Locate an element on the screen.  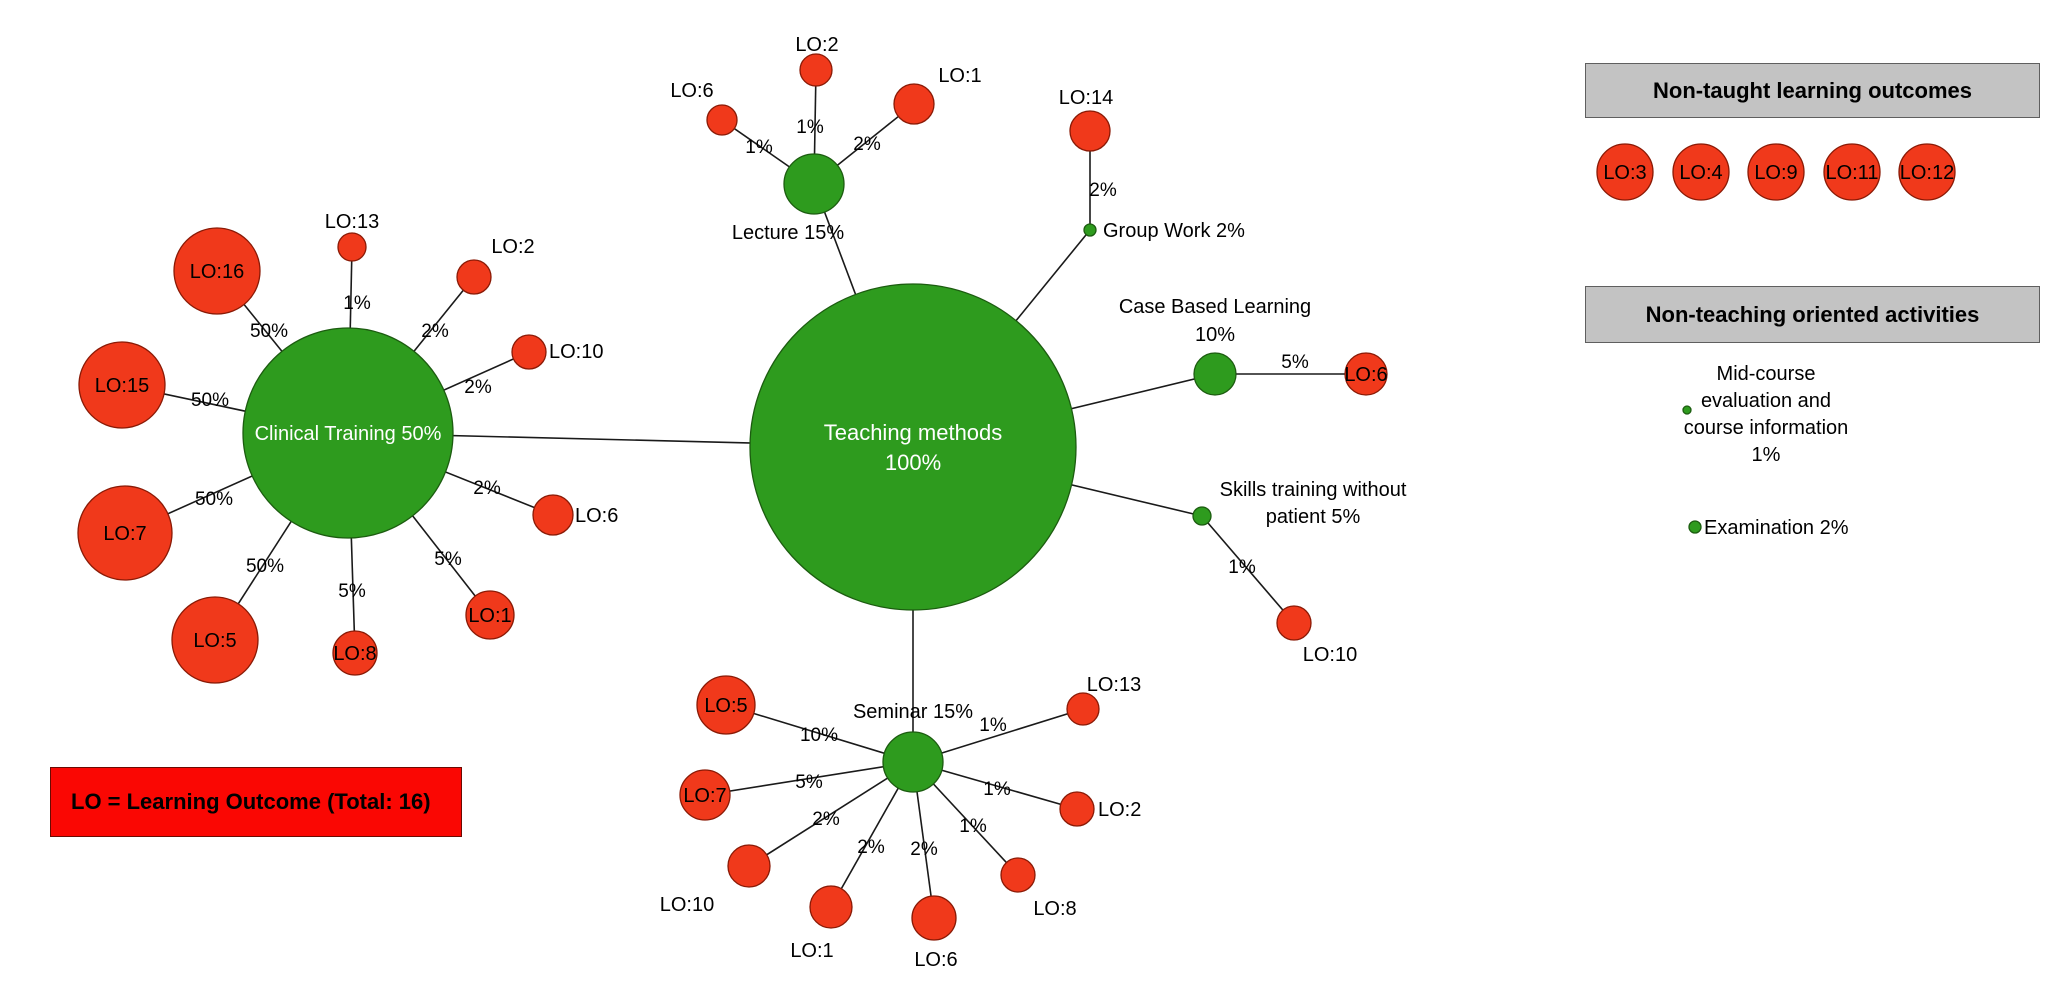
label-cl_lo5-line0: LO:5 is located at coordinates (214, 641).